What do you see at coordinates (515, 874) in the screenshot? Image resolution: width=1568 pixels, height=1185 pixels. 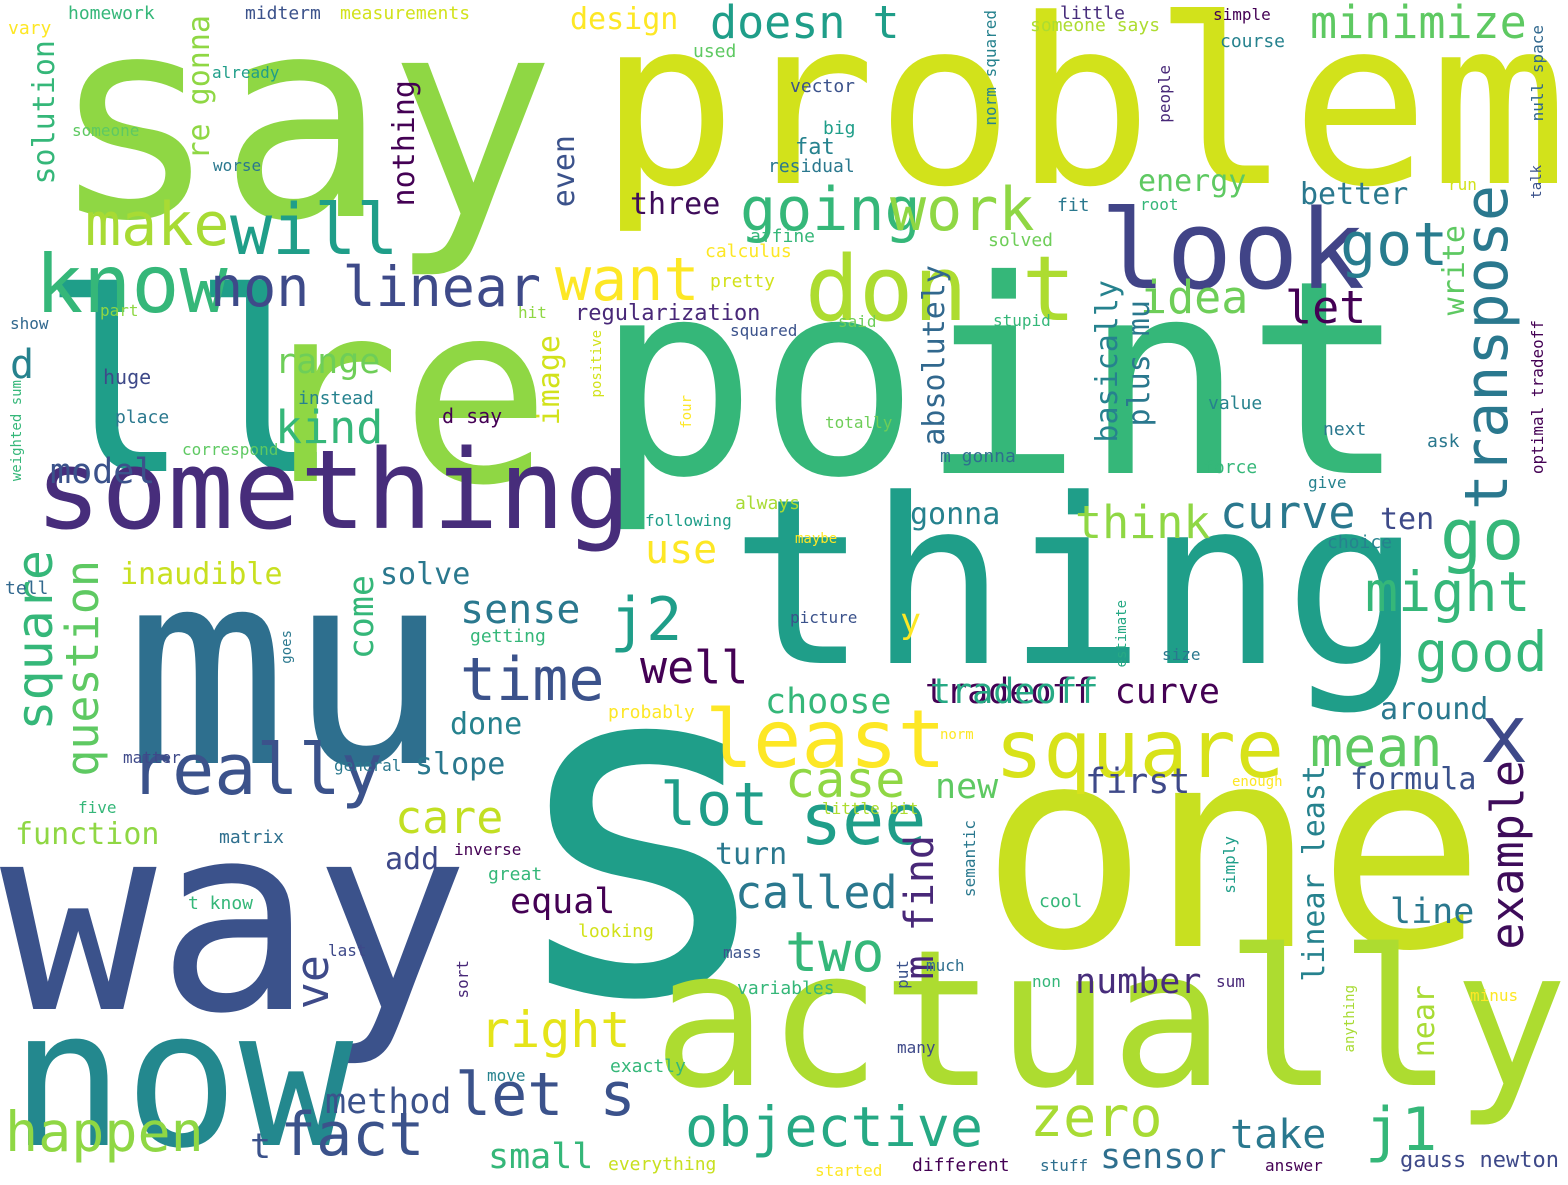 I see `word-great: great` at bounding box center [515, 874].